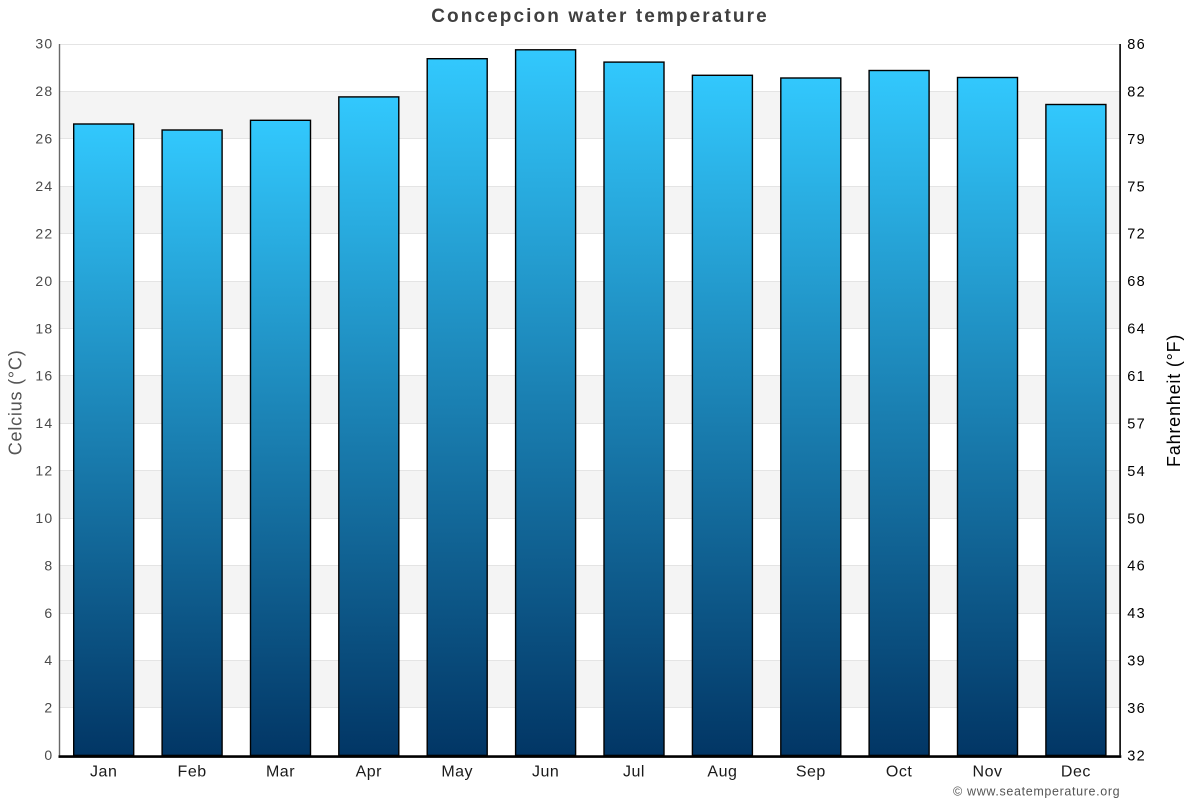  Describe the element at coordinates (1136, 424) in the screenshot. I see `svg-text: 57` at that location.